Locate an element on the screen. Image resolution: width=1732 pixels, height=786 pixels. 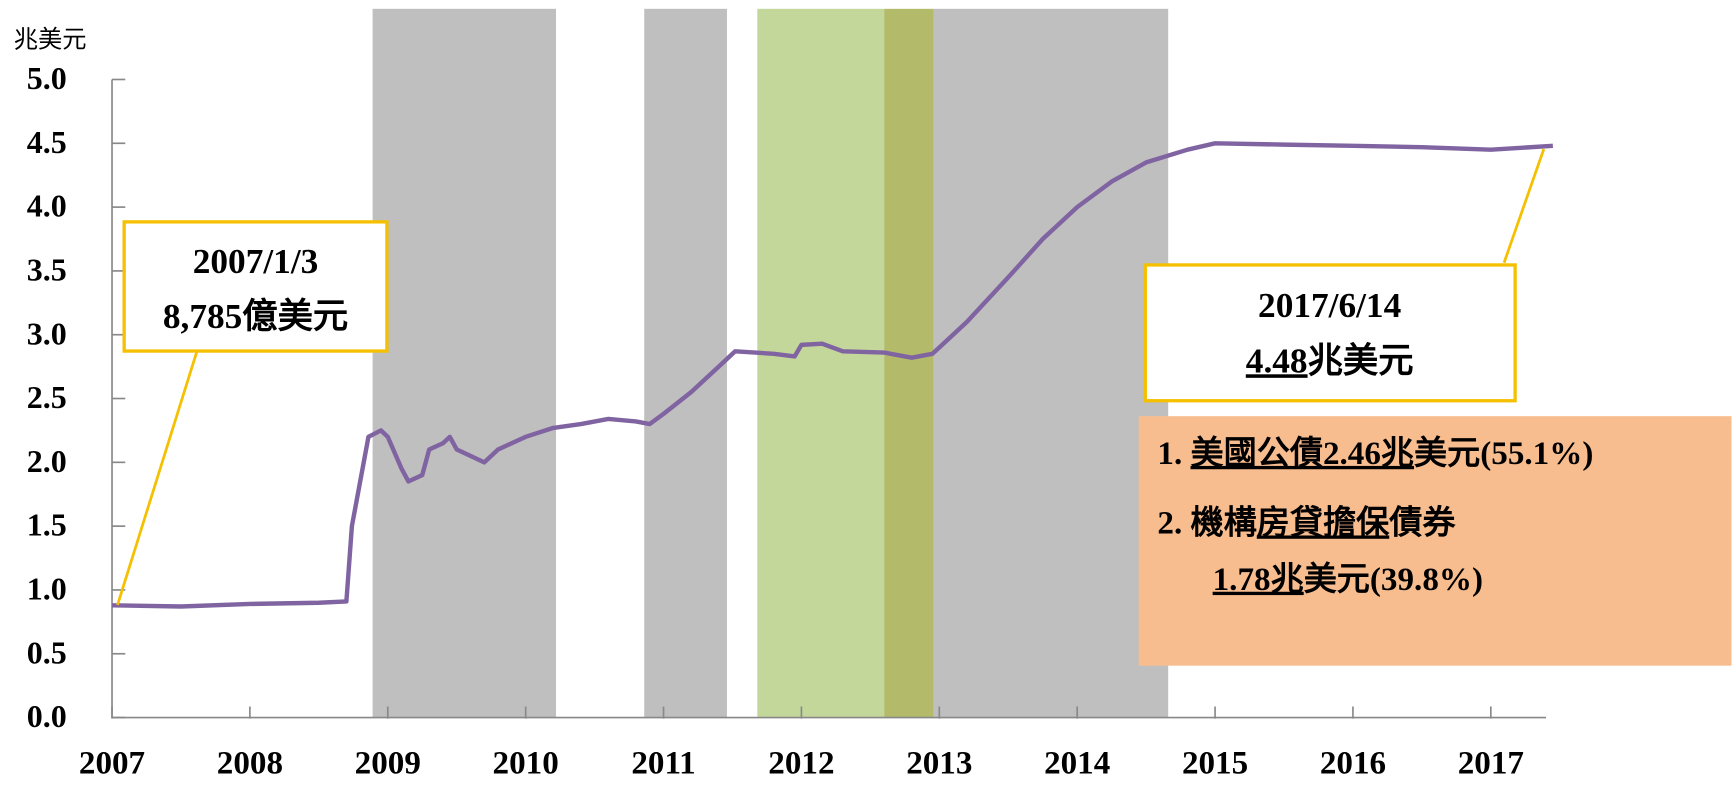
x-tick-label: 2012 is located at coordinates (801, 763).